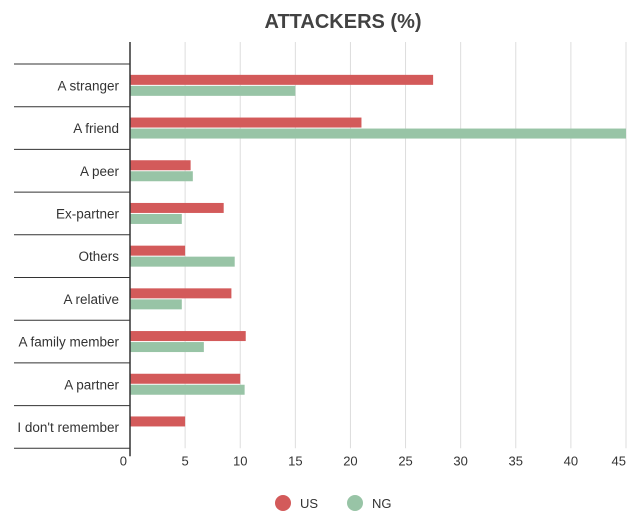 This screenshot has width=635, height=512. I want to click on category-label: A friend, so click(96, 128).